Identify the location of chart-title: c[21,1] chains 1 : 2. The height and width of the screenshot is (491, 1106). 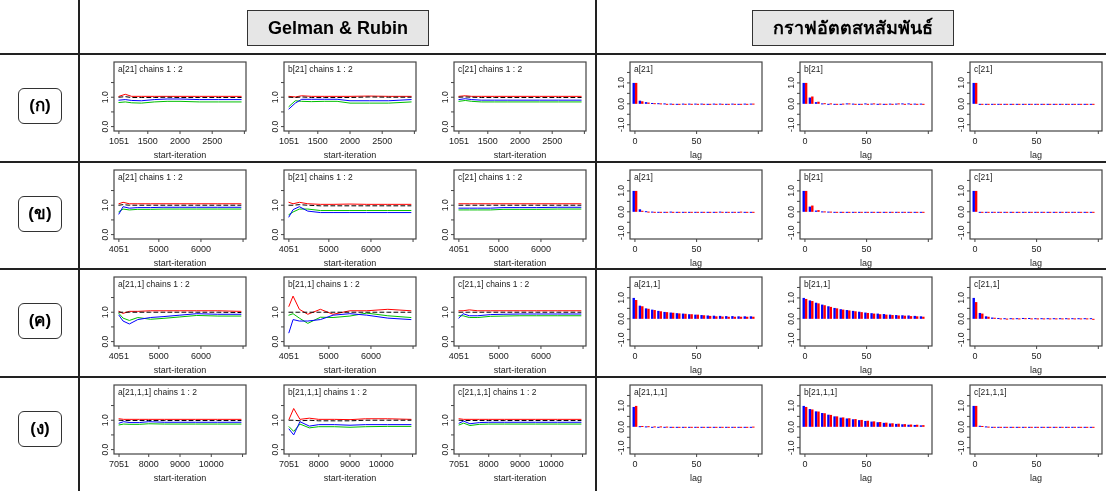
(494, 284).